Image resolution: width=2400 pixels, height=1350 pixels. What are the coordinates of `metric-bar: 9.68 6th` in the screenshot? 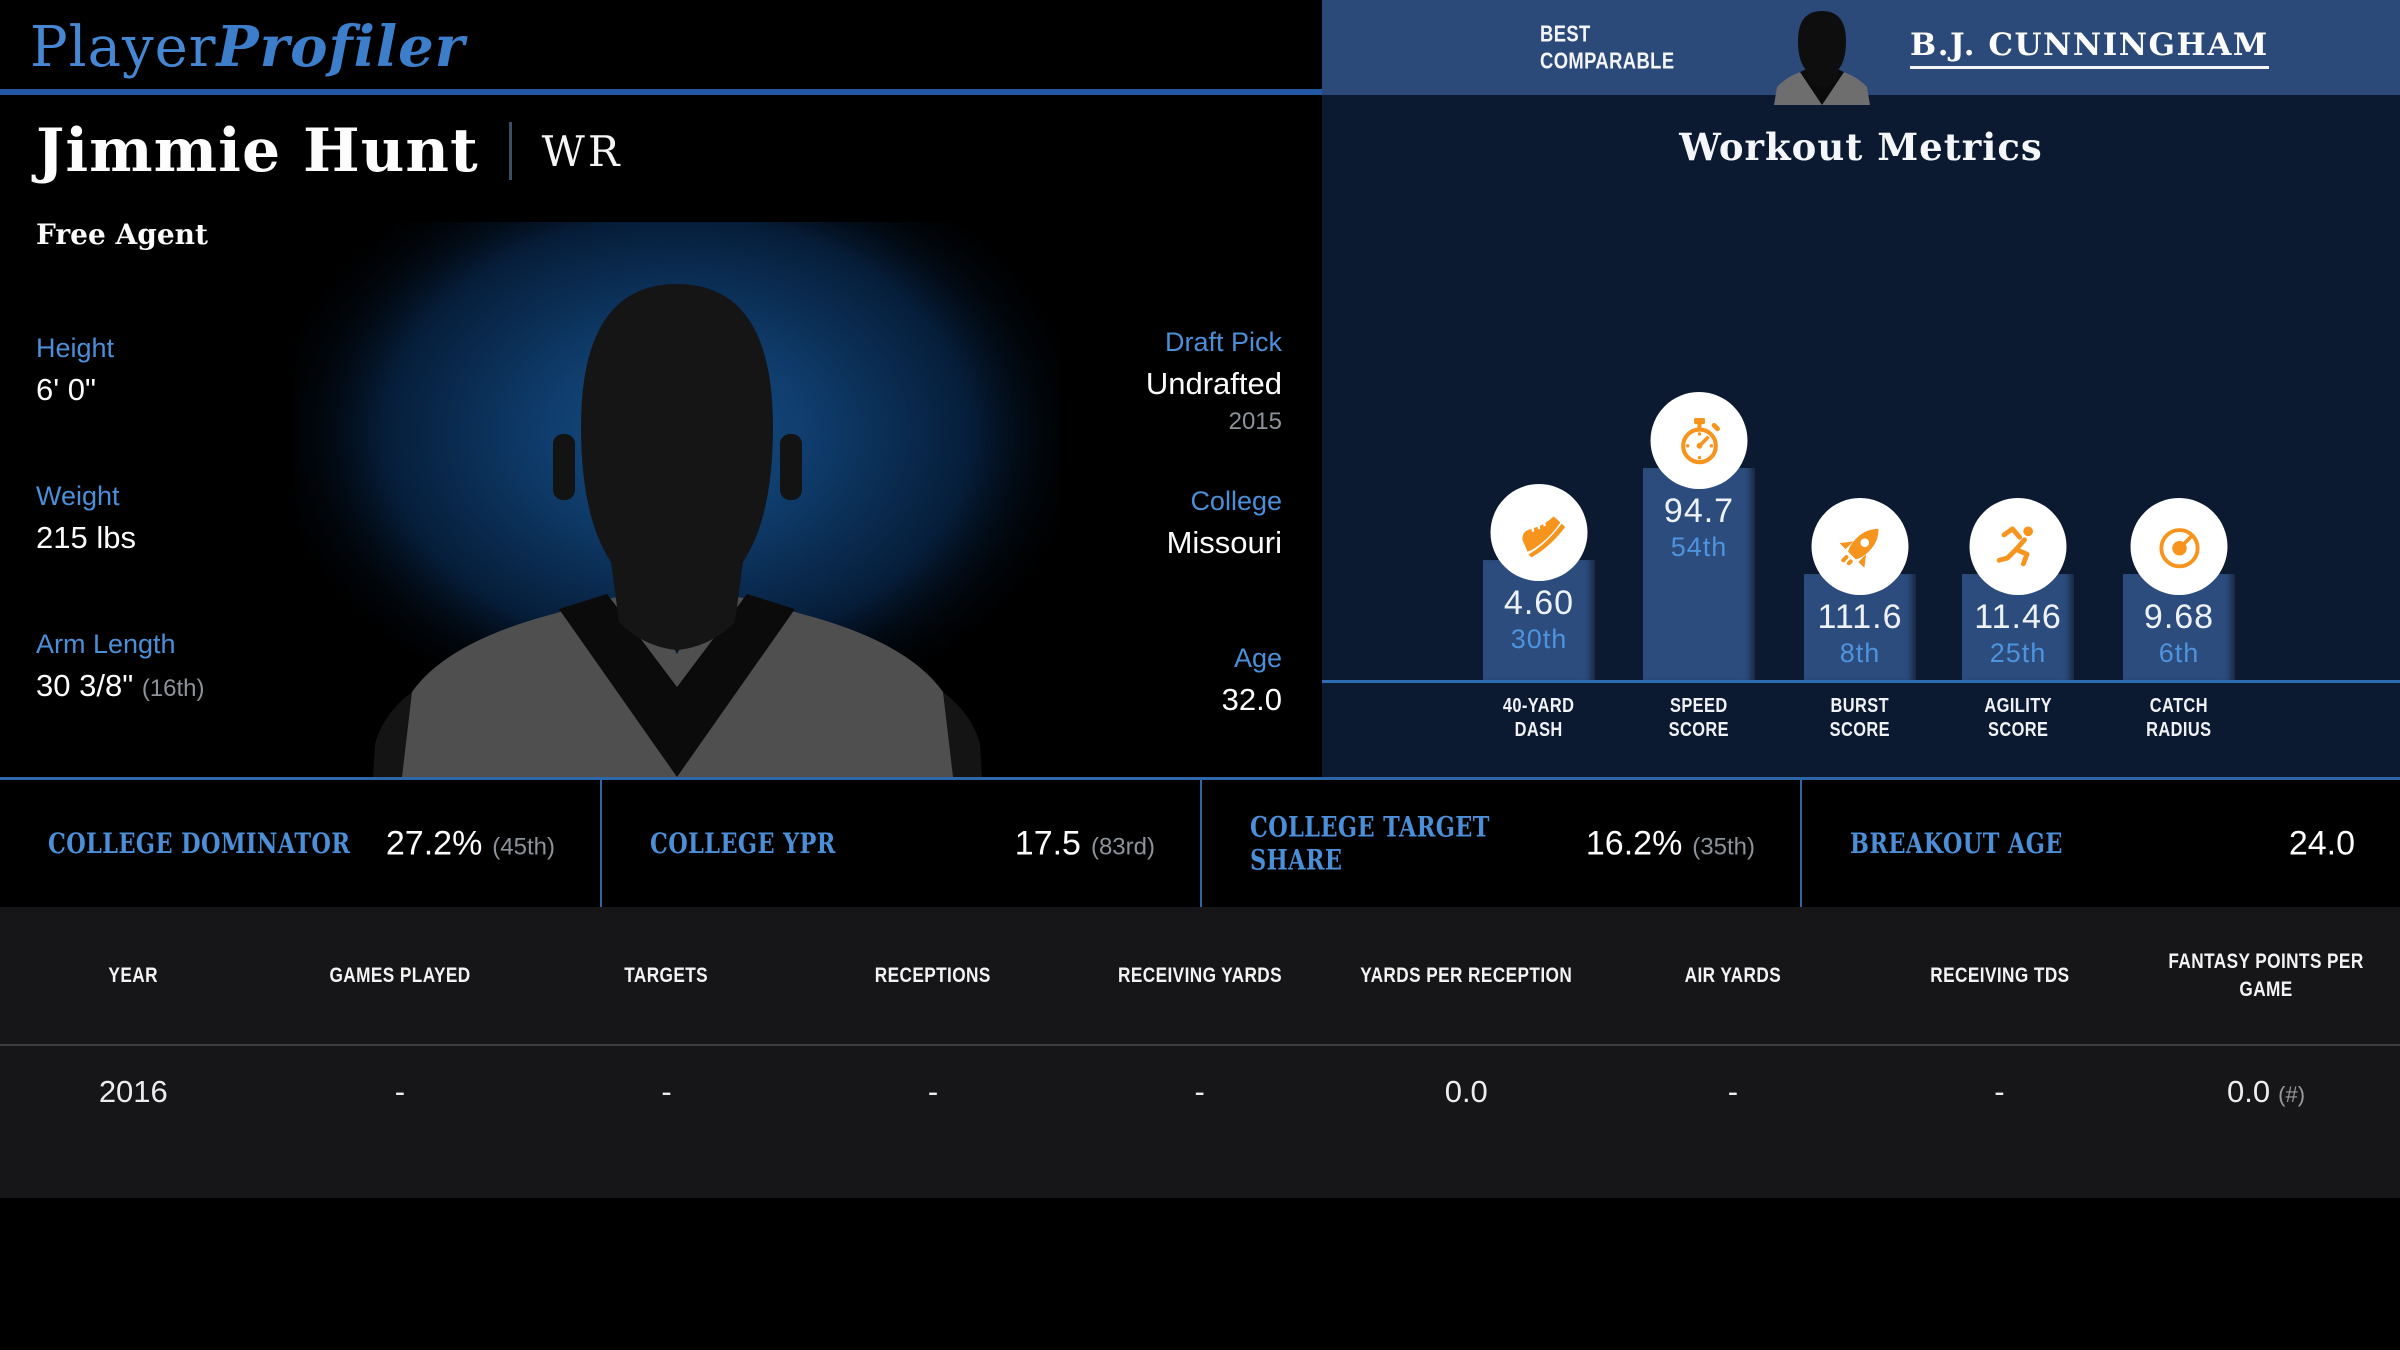 It's located at (2179, 589).